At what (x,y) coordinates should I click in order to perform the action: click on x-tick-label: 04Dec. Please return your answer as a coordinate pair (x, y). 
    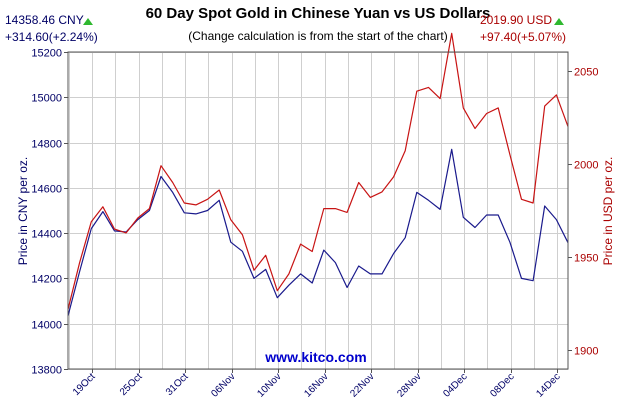
    Looking at the image, I should click on (455, 385).